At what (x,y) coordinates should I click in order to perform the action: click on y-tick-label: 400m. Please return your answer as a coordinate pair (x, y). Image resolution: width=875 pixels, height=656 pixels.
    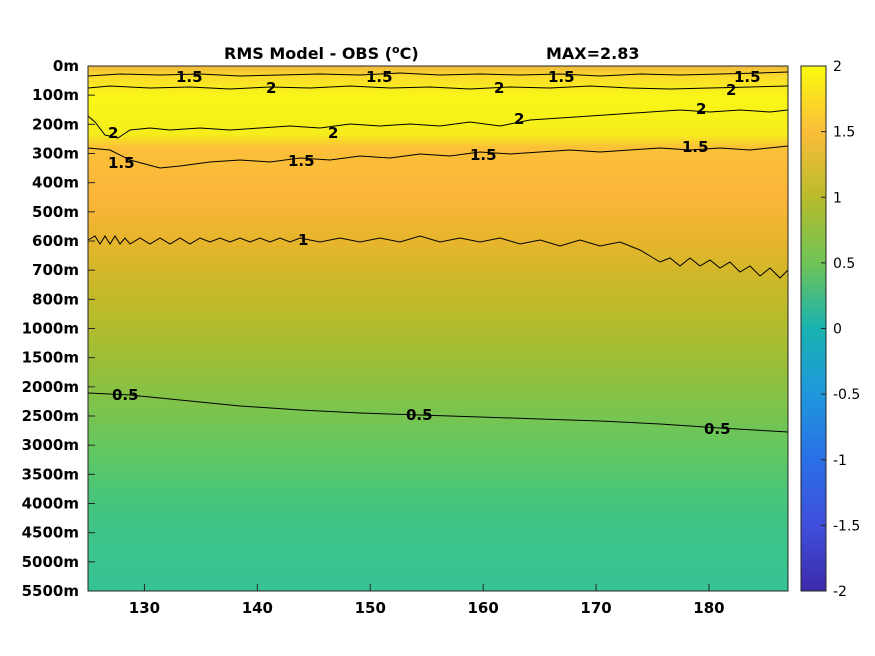
    Looking at the image, I should click on (55, 183).